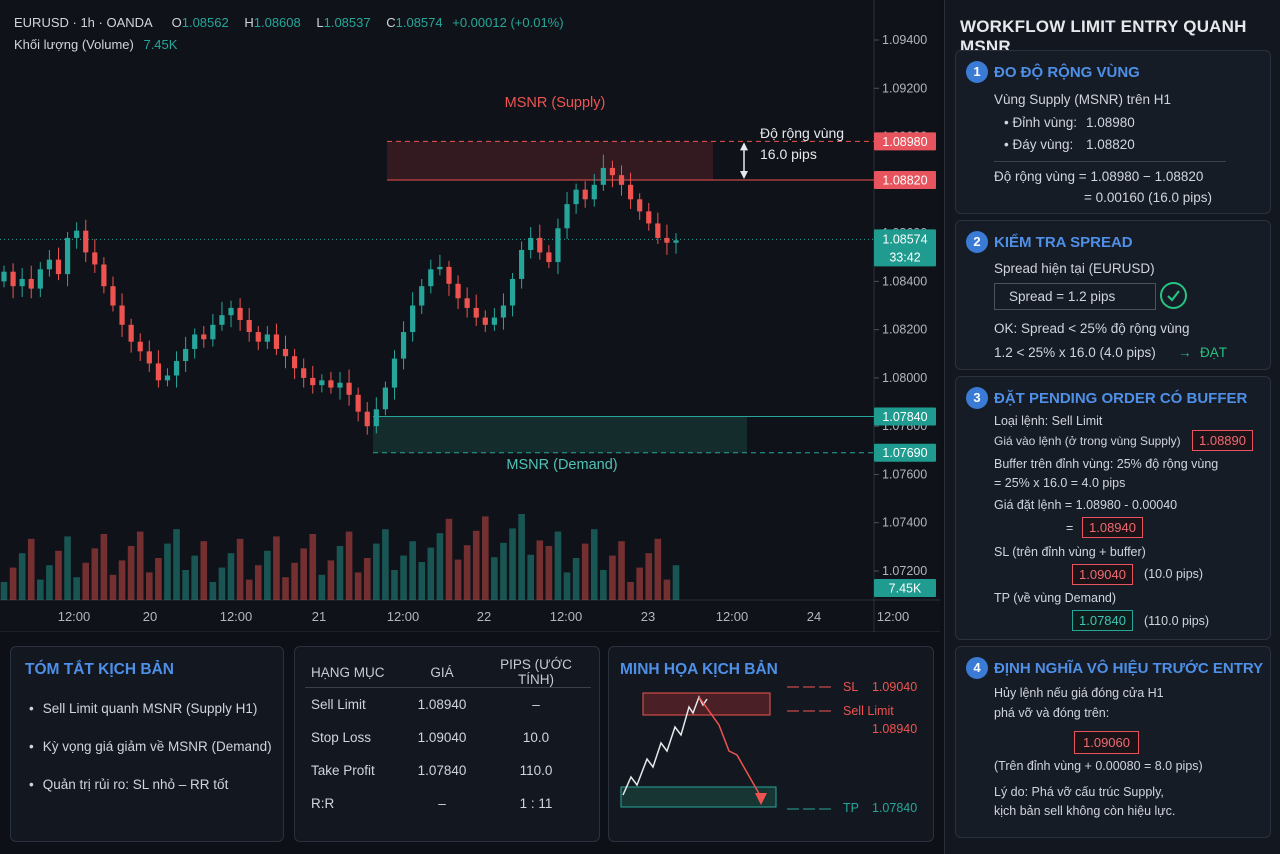 Image resolution: width=1280 pixels, height=854 pixels. Describe the element at coordinates (1074, 268) in the screenshot. I see `spread-heading: Spread hiện tại (EURUSD)` at that location.